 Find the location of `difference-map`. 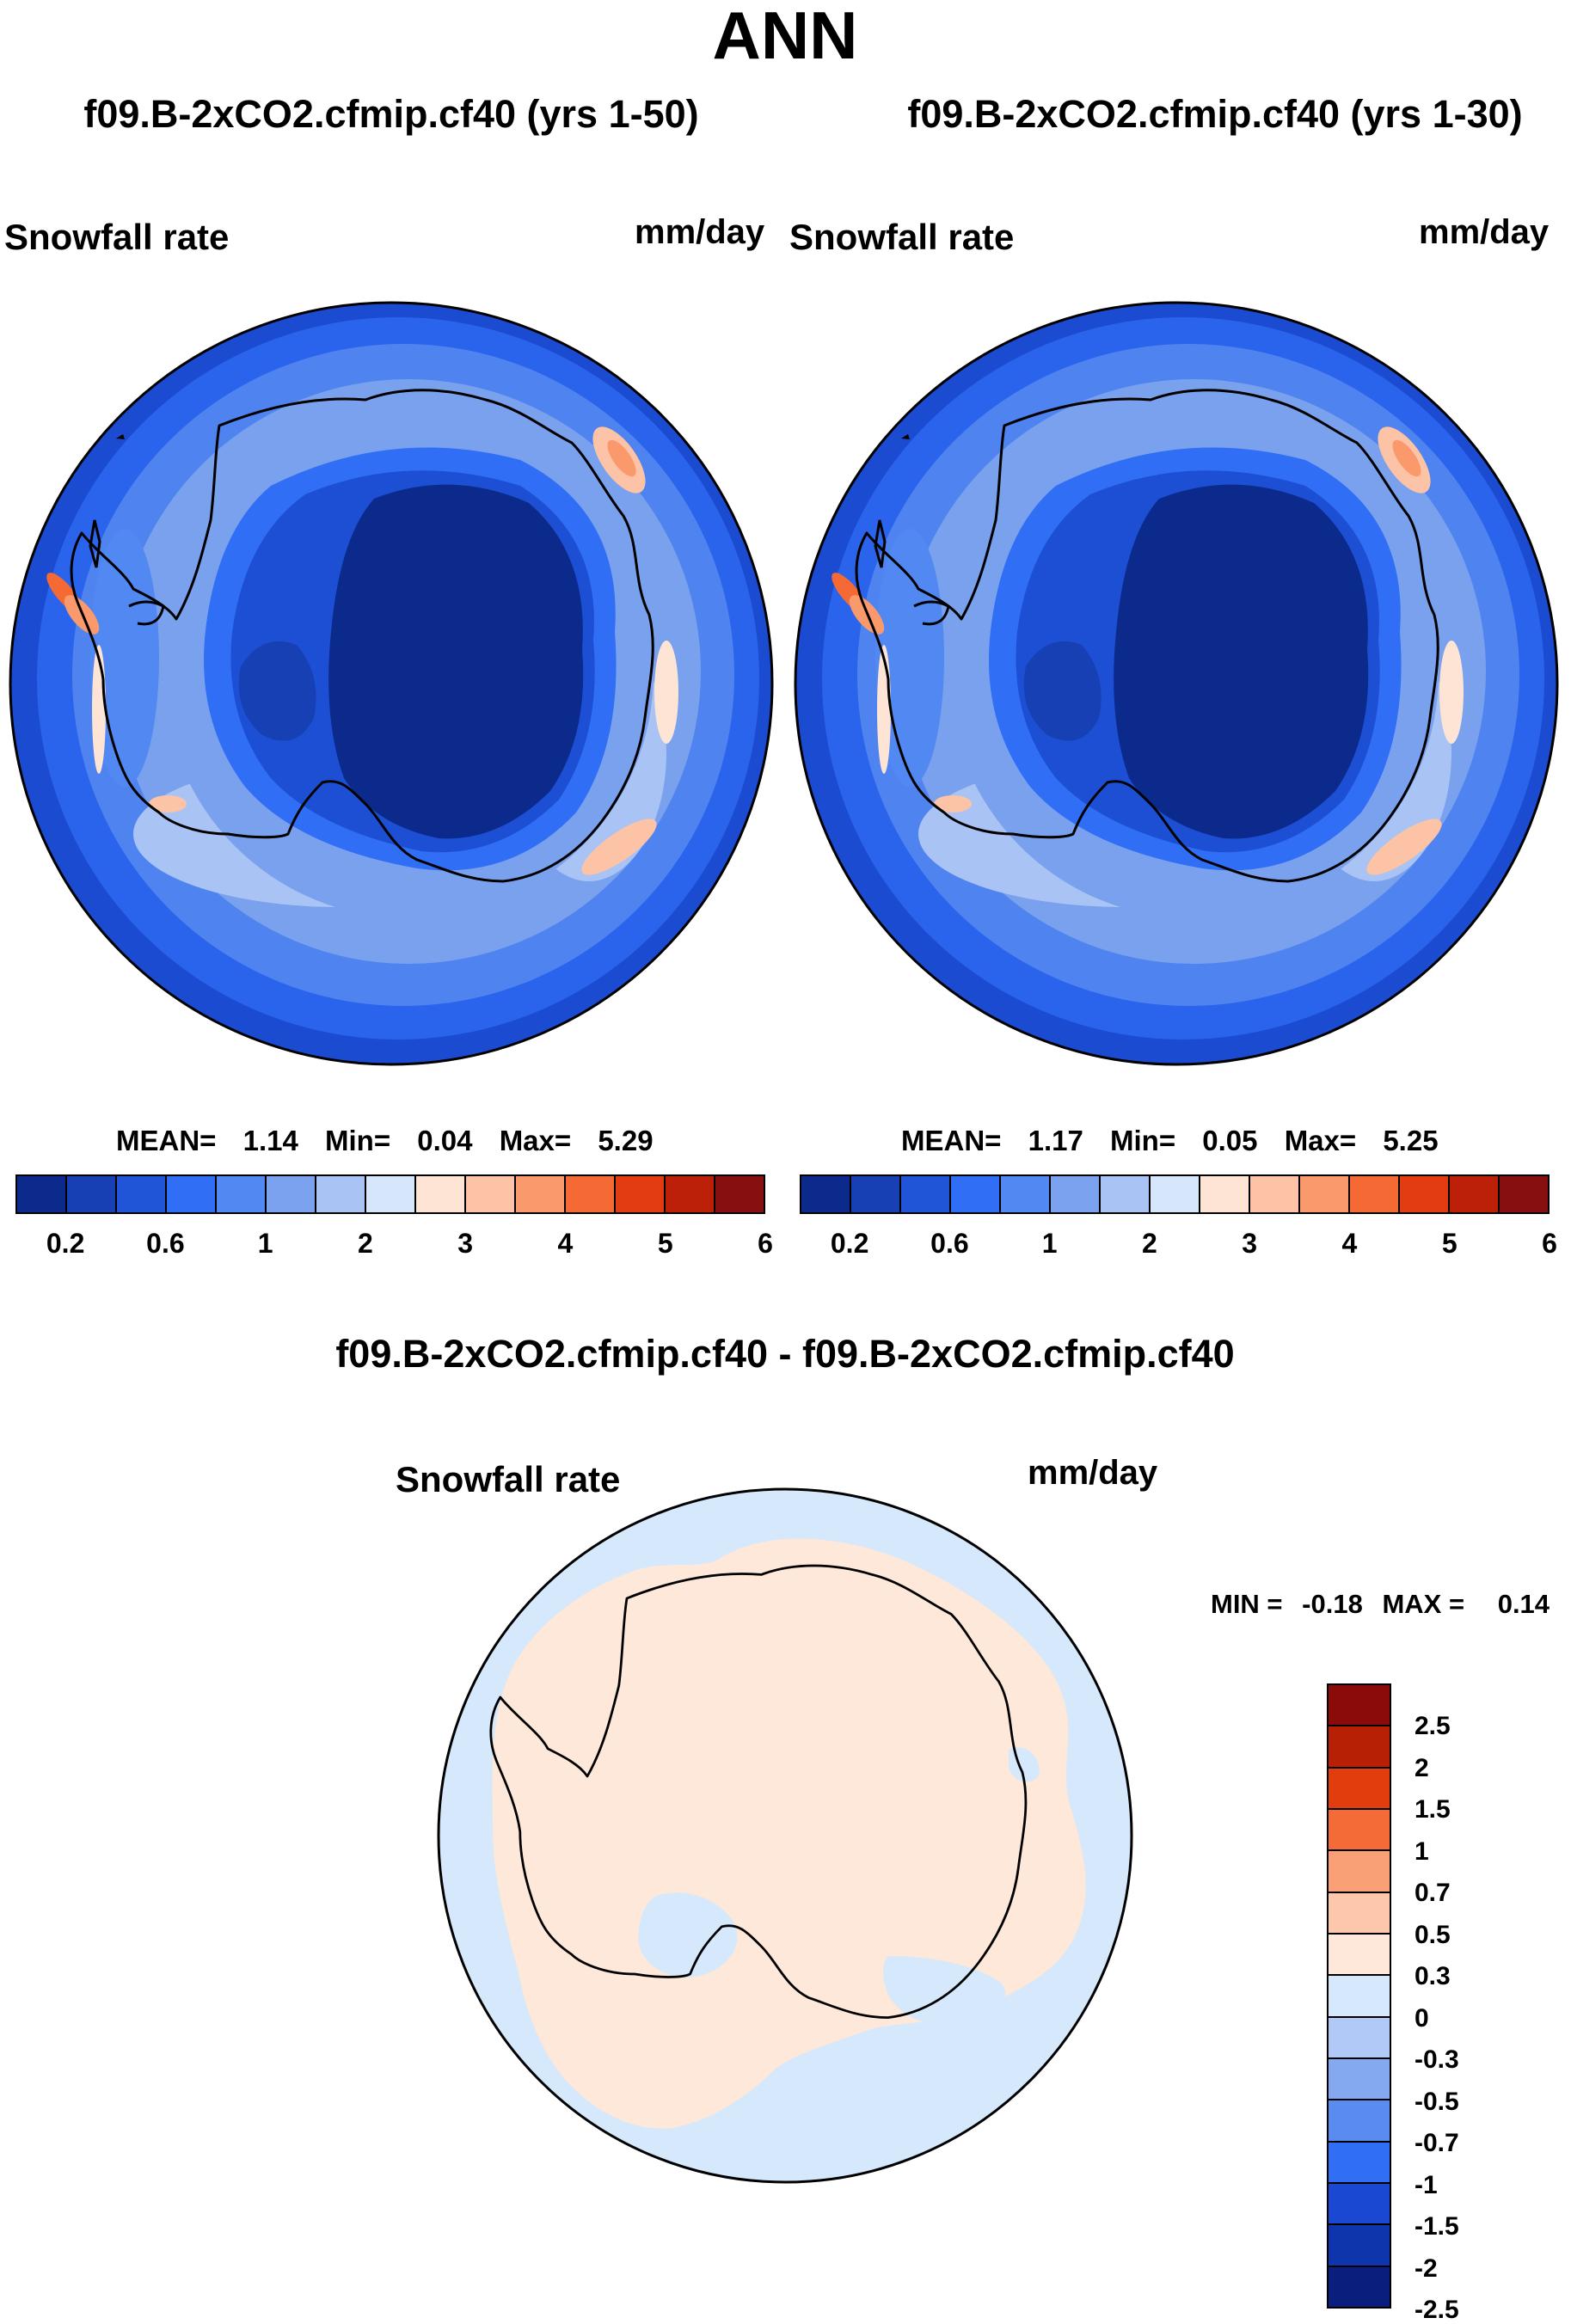

difference-map is located at coordinates (785, 1835).